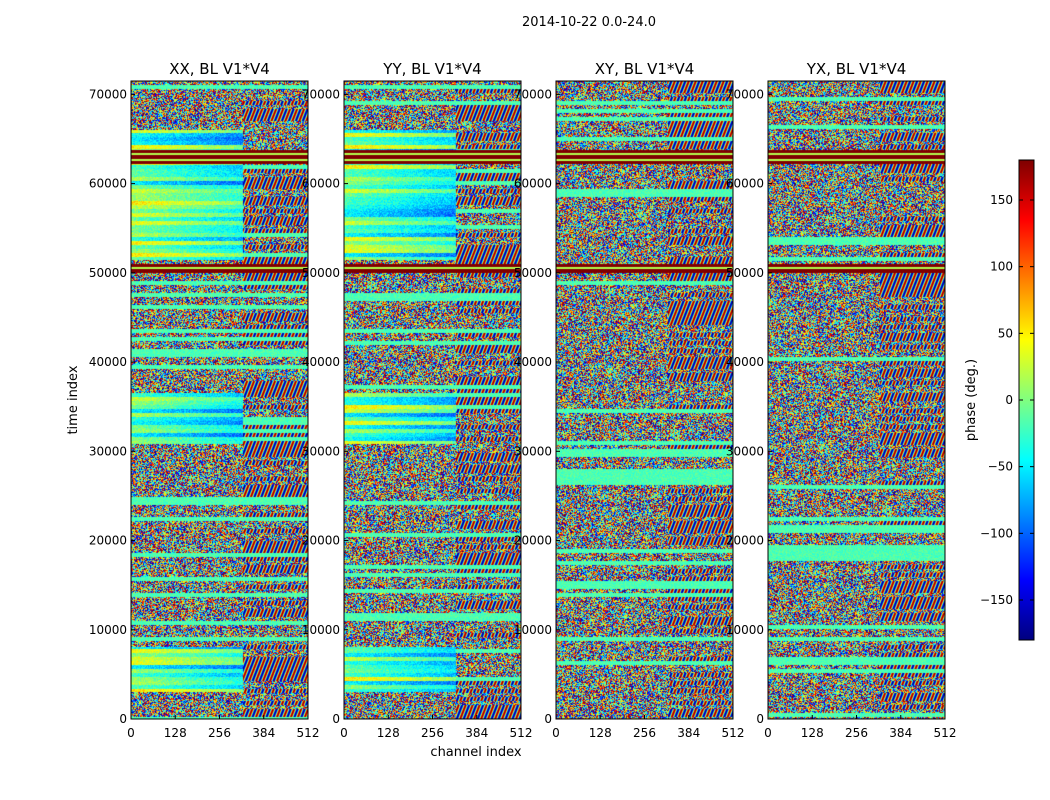  What do you see at coordinates (733, 733) in the screenshot?
I see `x-tick-label-2-512: 512` at bounding box center [733, 733].